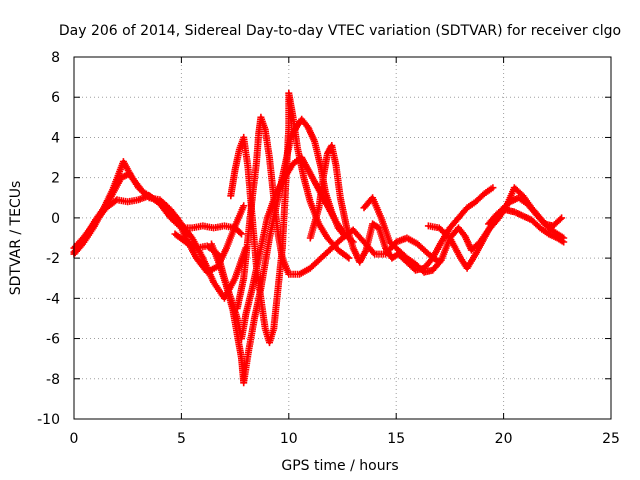 The width and height of the screenshot is (640, 480). I want to click on series-sat-c, so click(157, 222).